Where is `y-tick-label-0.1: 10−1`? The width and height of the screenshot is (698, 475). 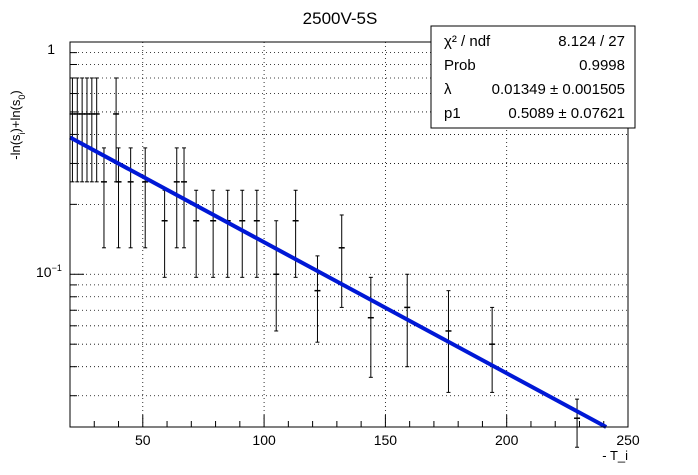
y-tick-label-0.1: 10−1 is located at coordinates (49, 271).